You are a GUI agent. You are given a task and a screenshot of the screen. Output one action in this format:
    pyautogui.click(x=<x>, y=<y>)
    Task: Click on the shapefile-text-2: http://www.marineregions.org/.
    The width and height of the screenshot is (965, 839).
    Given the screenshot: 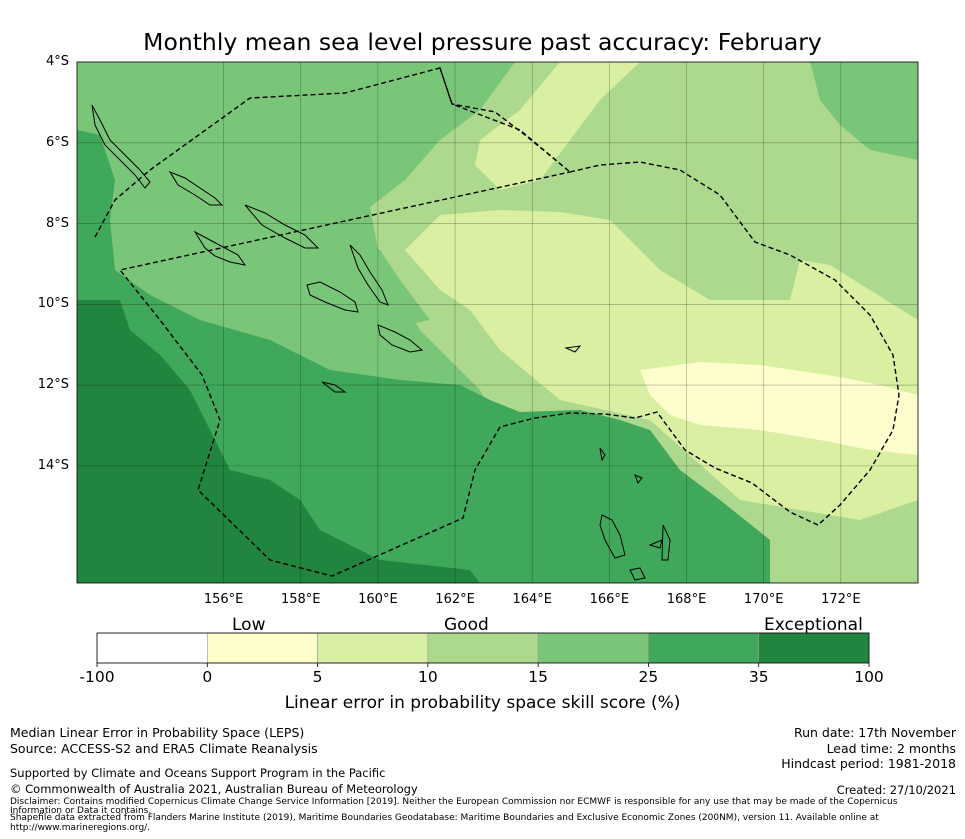 What is the action you would take?
    pyautogui.click(x=80, y=828)
    